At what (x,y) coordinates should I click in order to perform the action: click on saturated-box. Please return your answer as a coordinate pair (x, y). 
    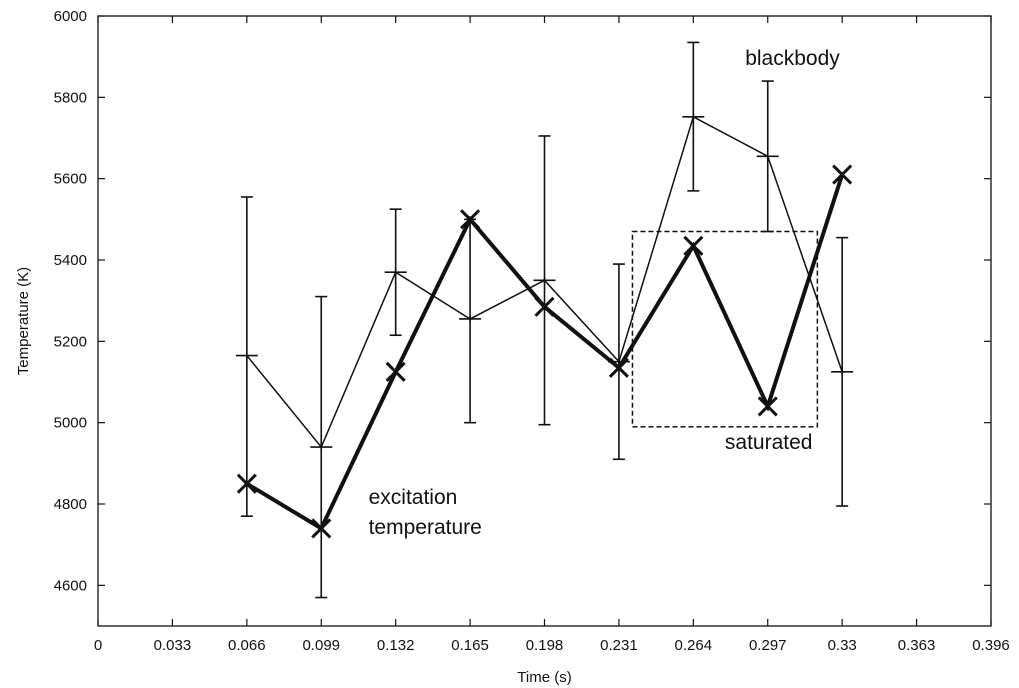
    Looking at the image, I should click on (725, 329).